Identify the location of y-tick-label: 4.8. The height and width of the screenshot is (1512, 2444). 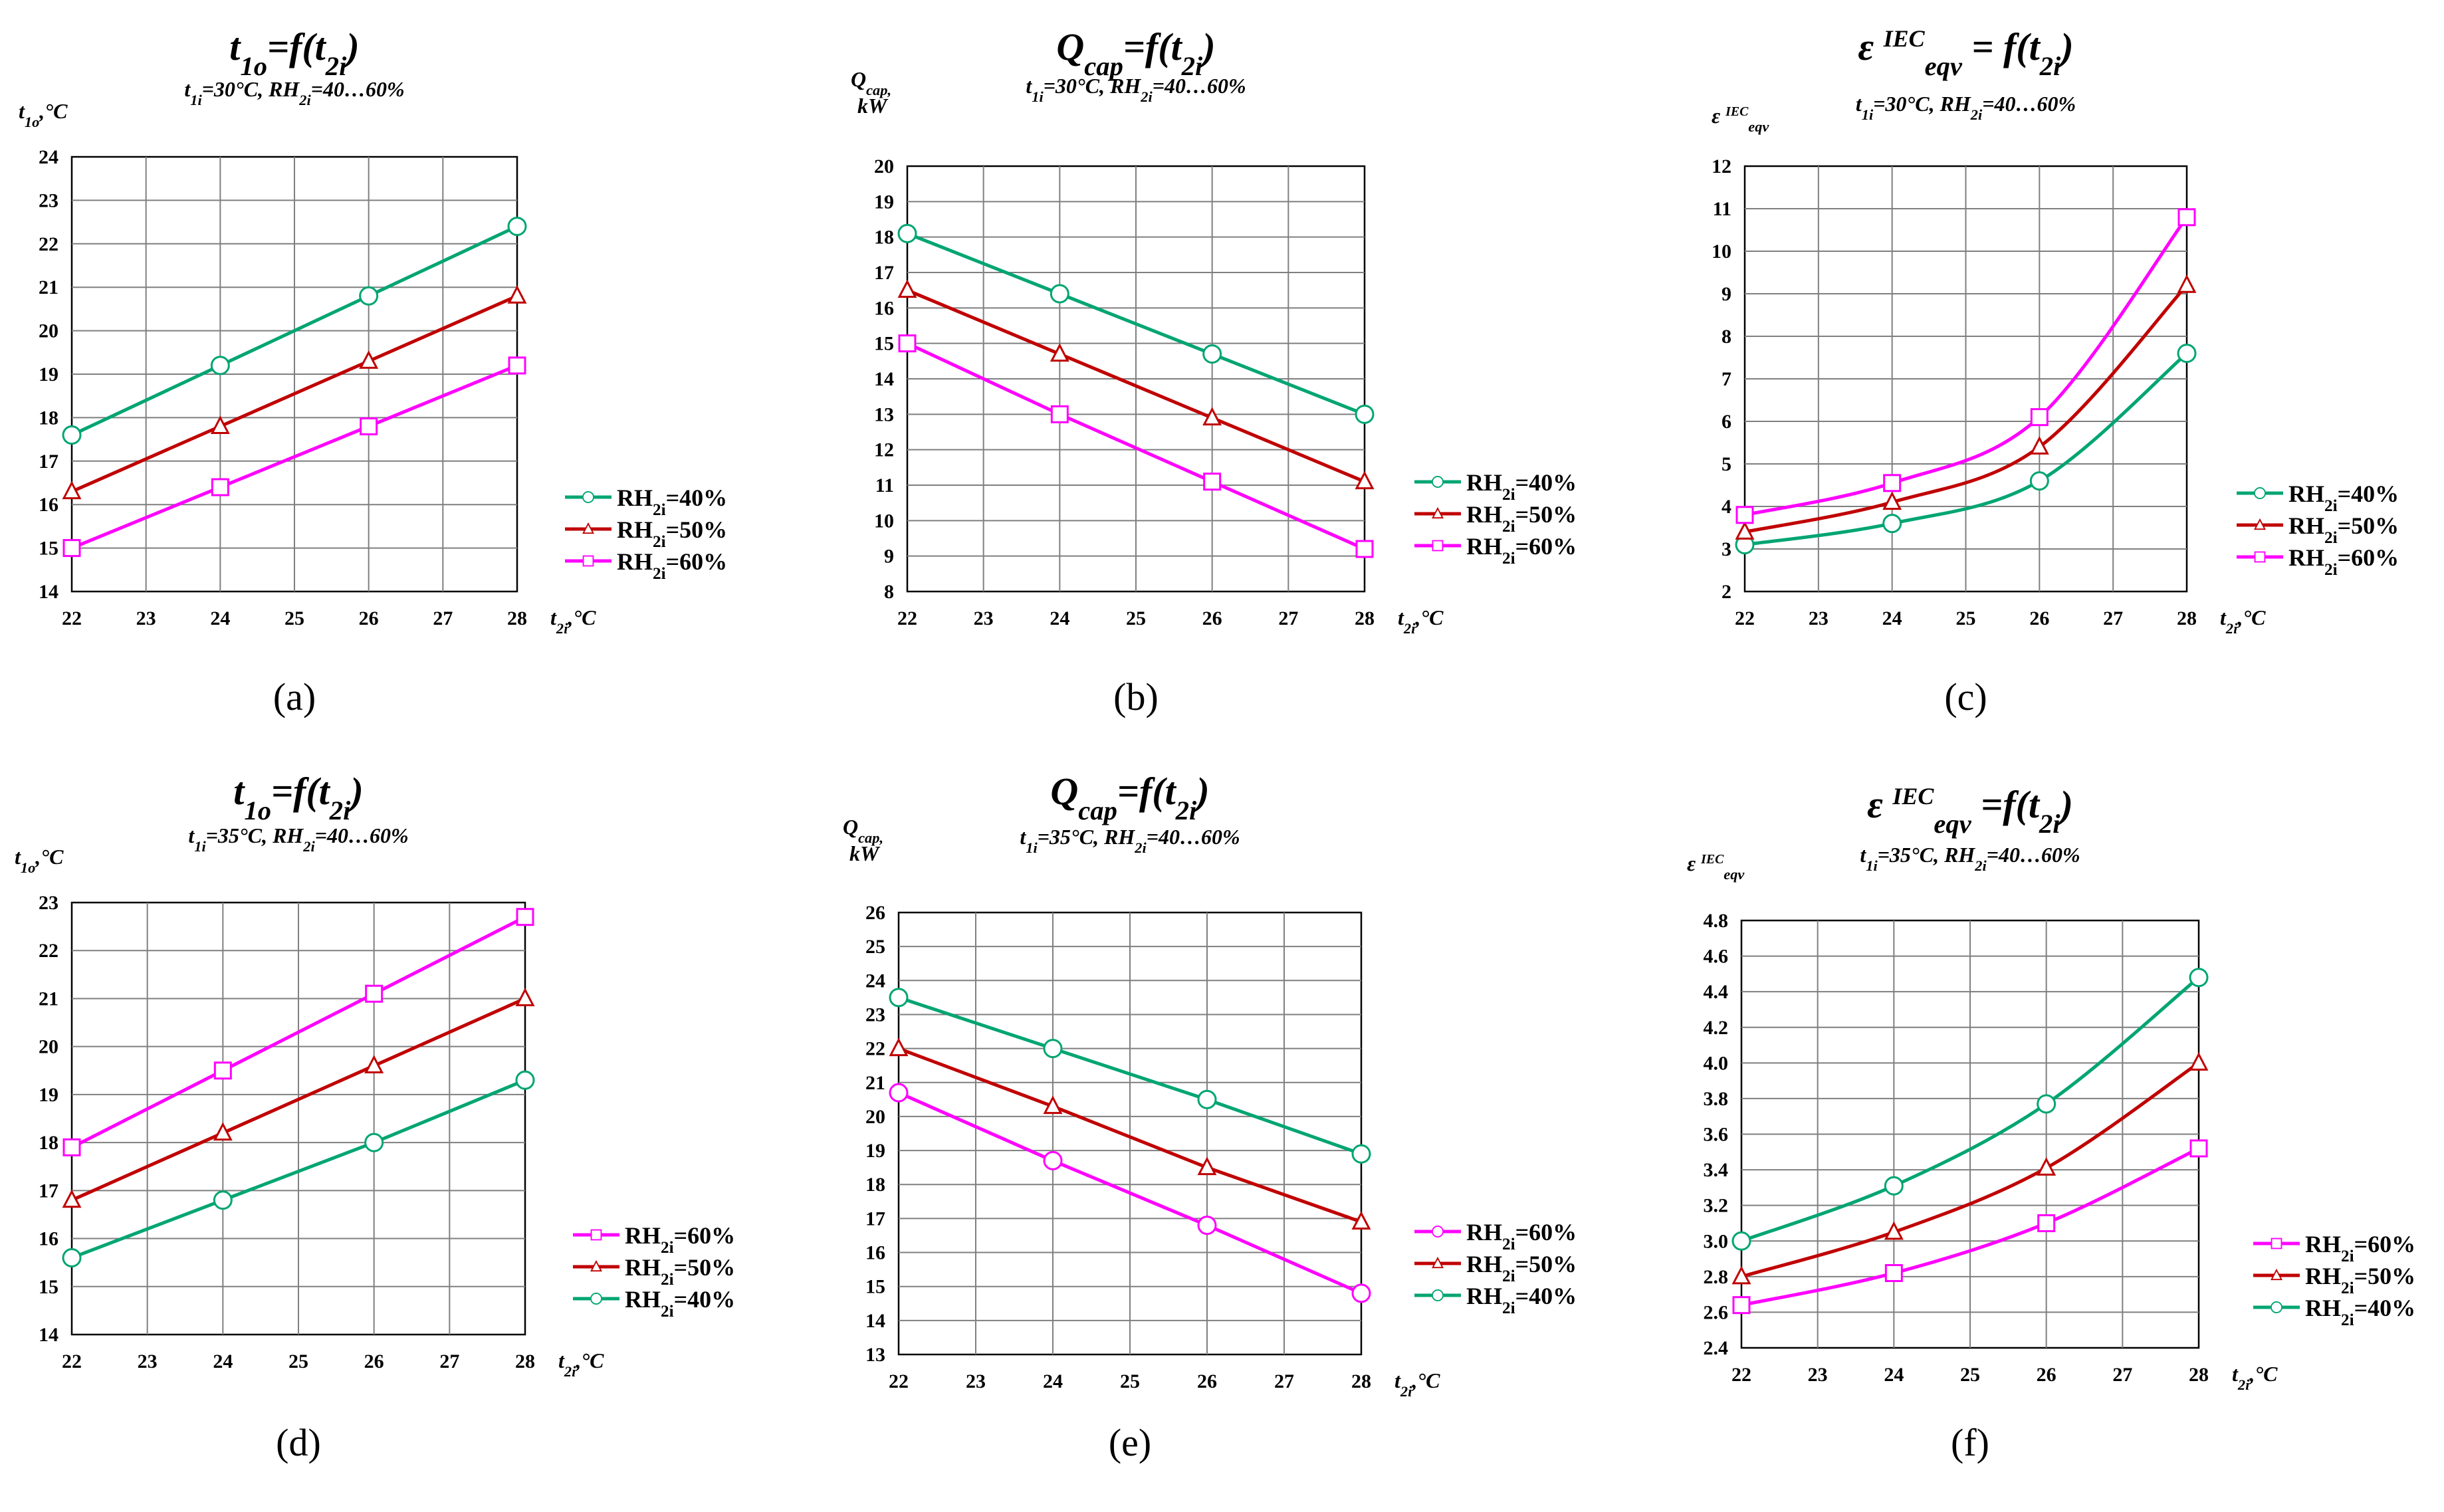
(1716, 921).